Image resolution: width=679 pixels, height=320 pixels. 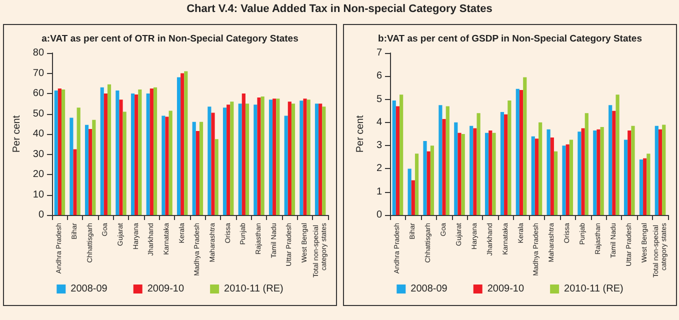 I want to click on y-tick-label: 1, so click(x=379, y=192).